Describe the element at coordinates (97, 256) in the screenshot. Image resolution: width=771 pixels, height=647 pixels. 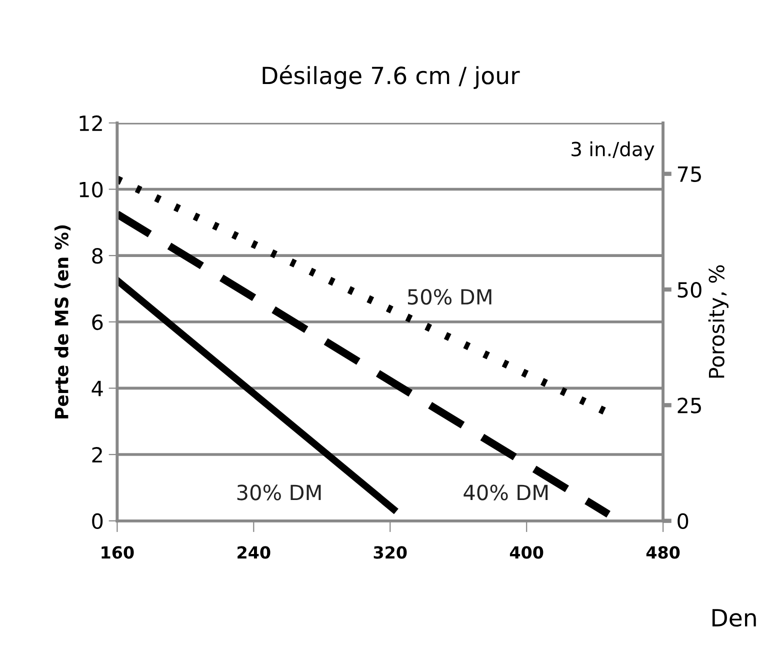
I see `y-tick-label: 8` at that location.